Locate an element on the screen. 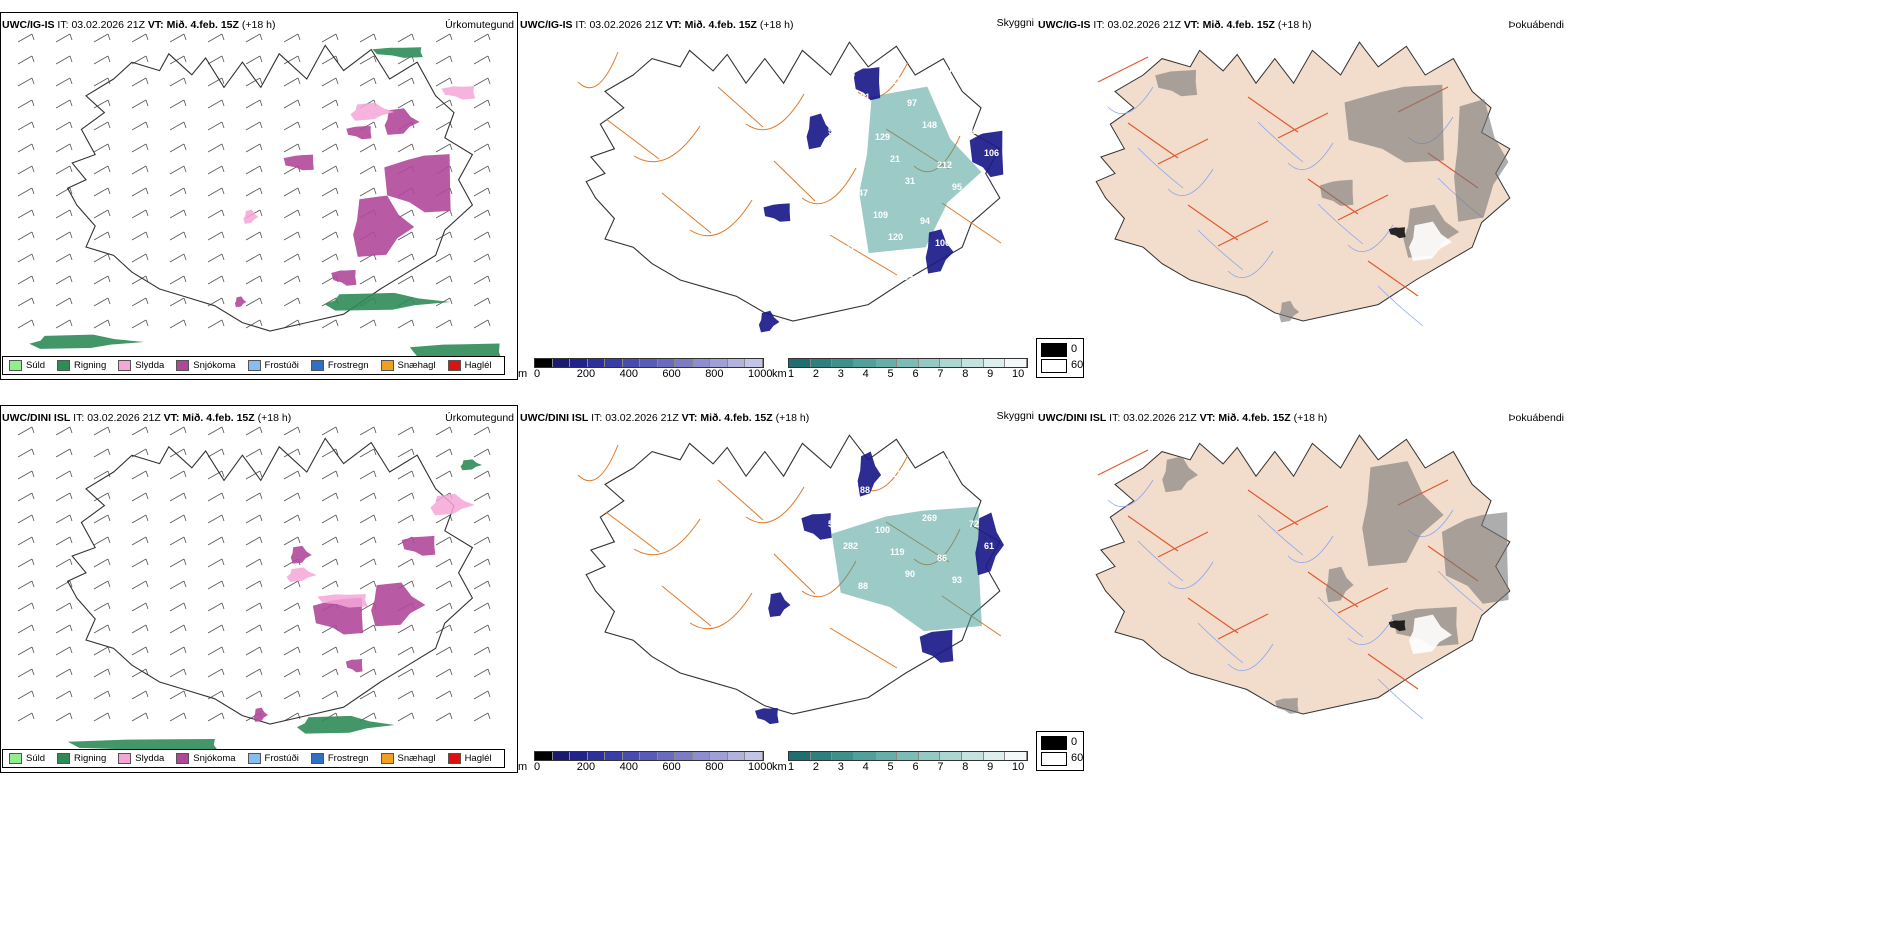  colorbar-tick: 5 is located at coordinates (890, 767).